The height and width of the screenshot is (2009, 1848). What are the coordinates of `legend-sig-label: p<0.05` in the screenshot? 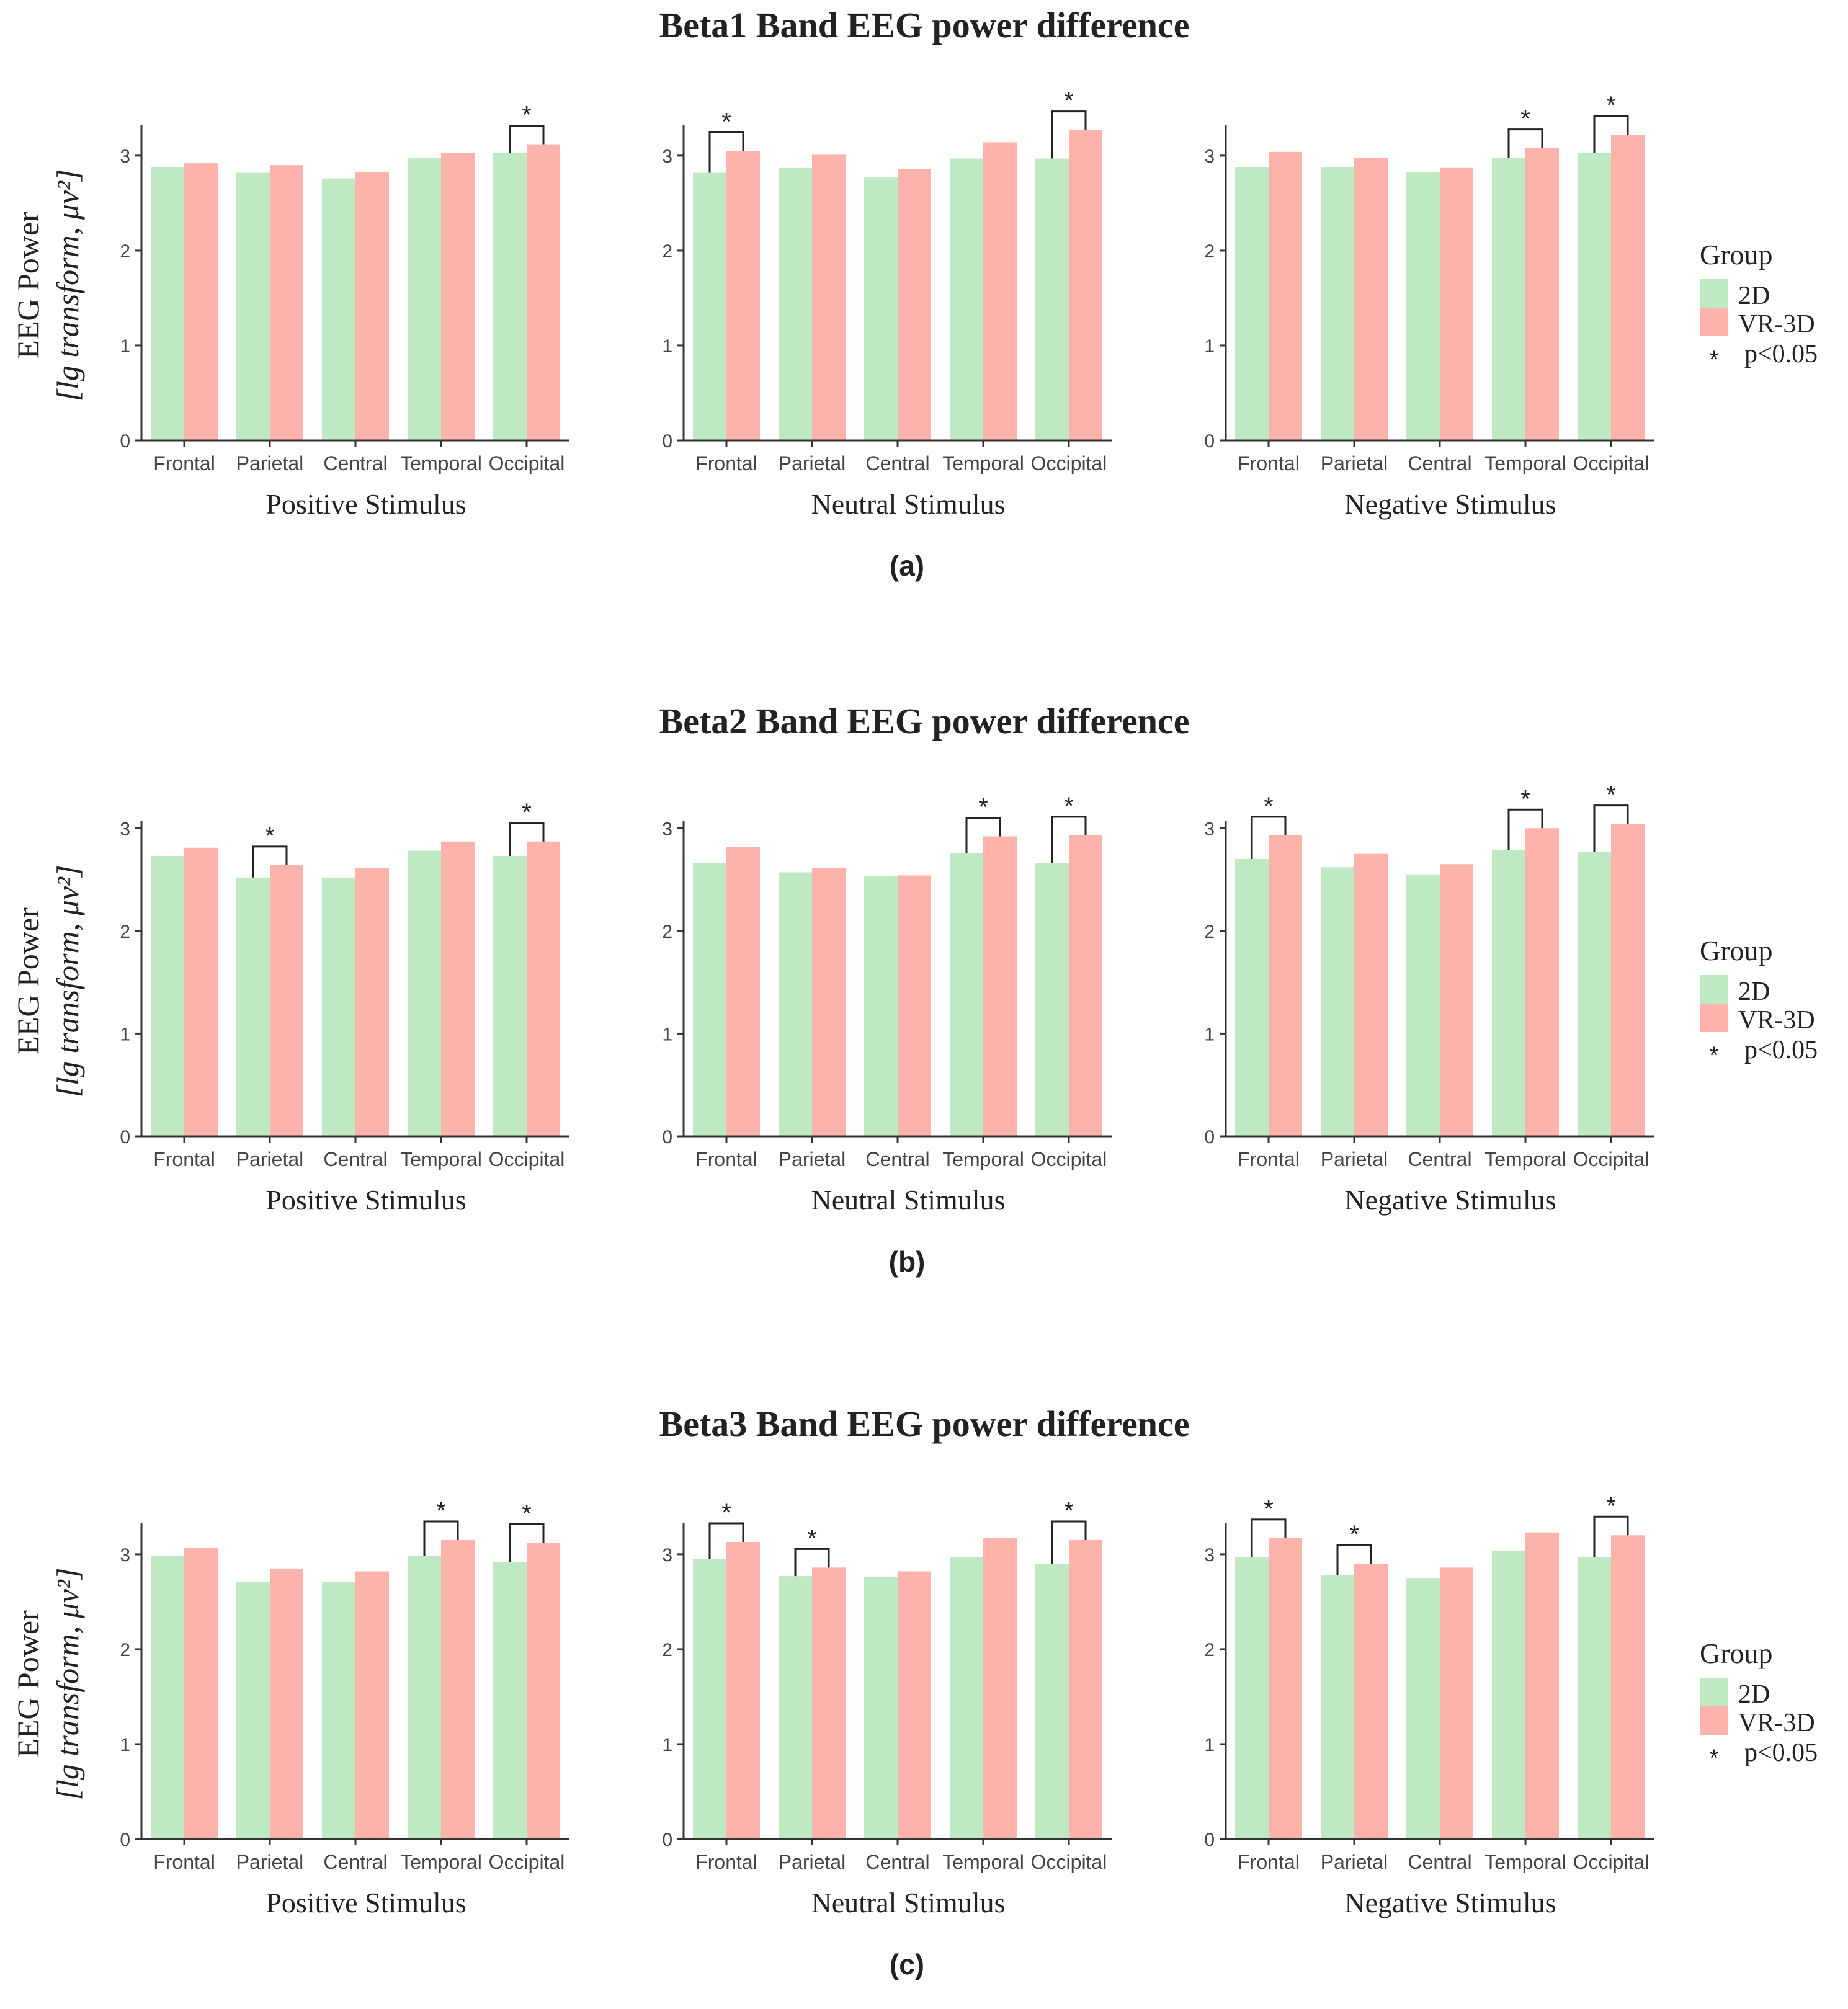 It's located at (1781, 1050).